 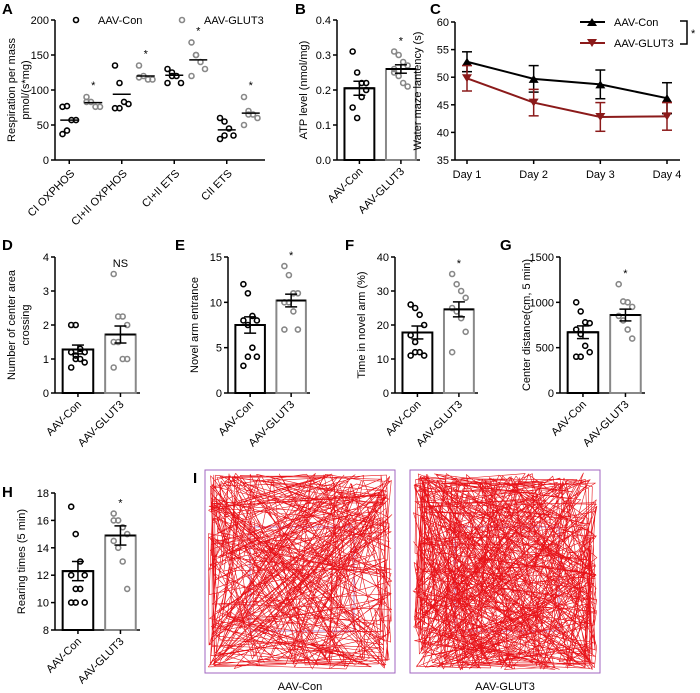 What do you see at coordinates (52, 194) in the screenshot?
I see `x-tick-label: CI OXPHOS` at bounding box center [52, 194].